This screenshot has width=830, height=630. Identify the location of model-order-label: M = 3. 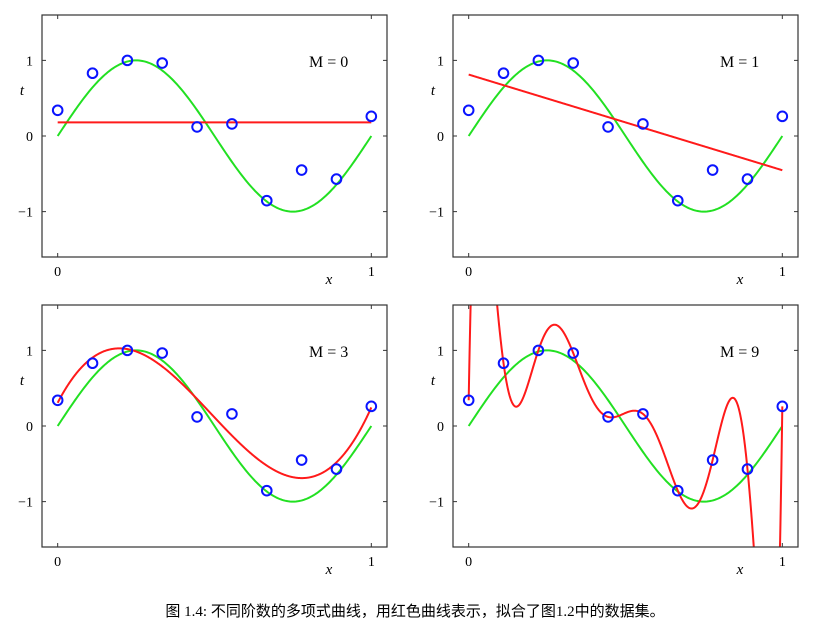
(328, 352).